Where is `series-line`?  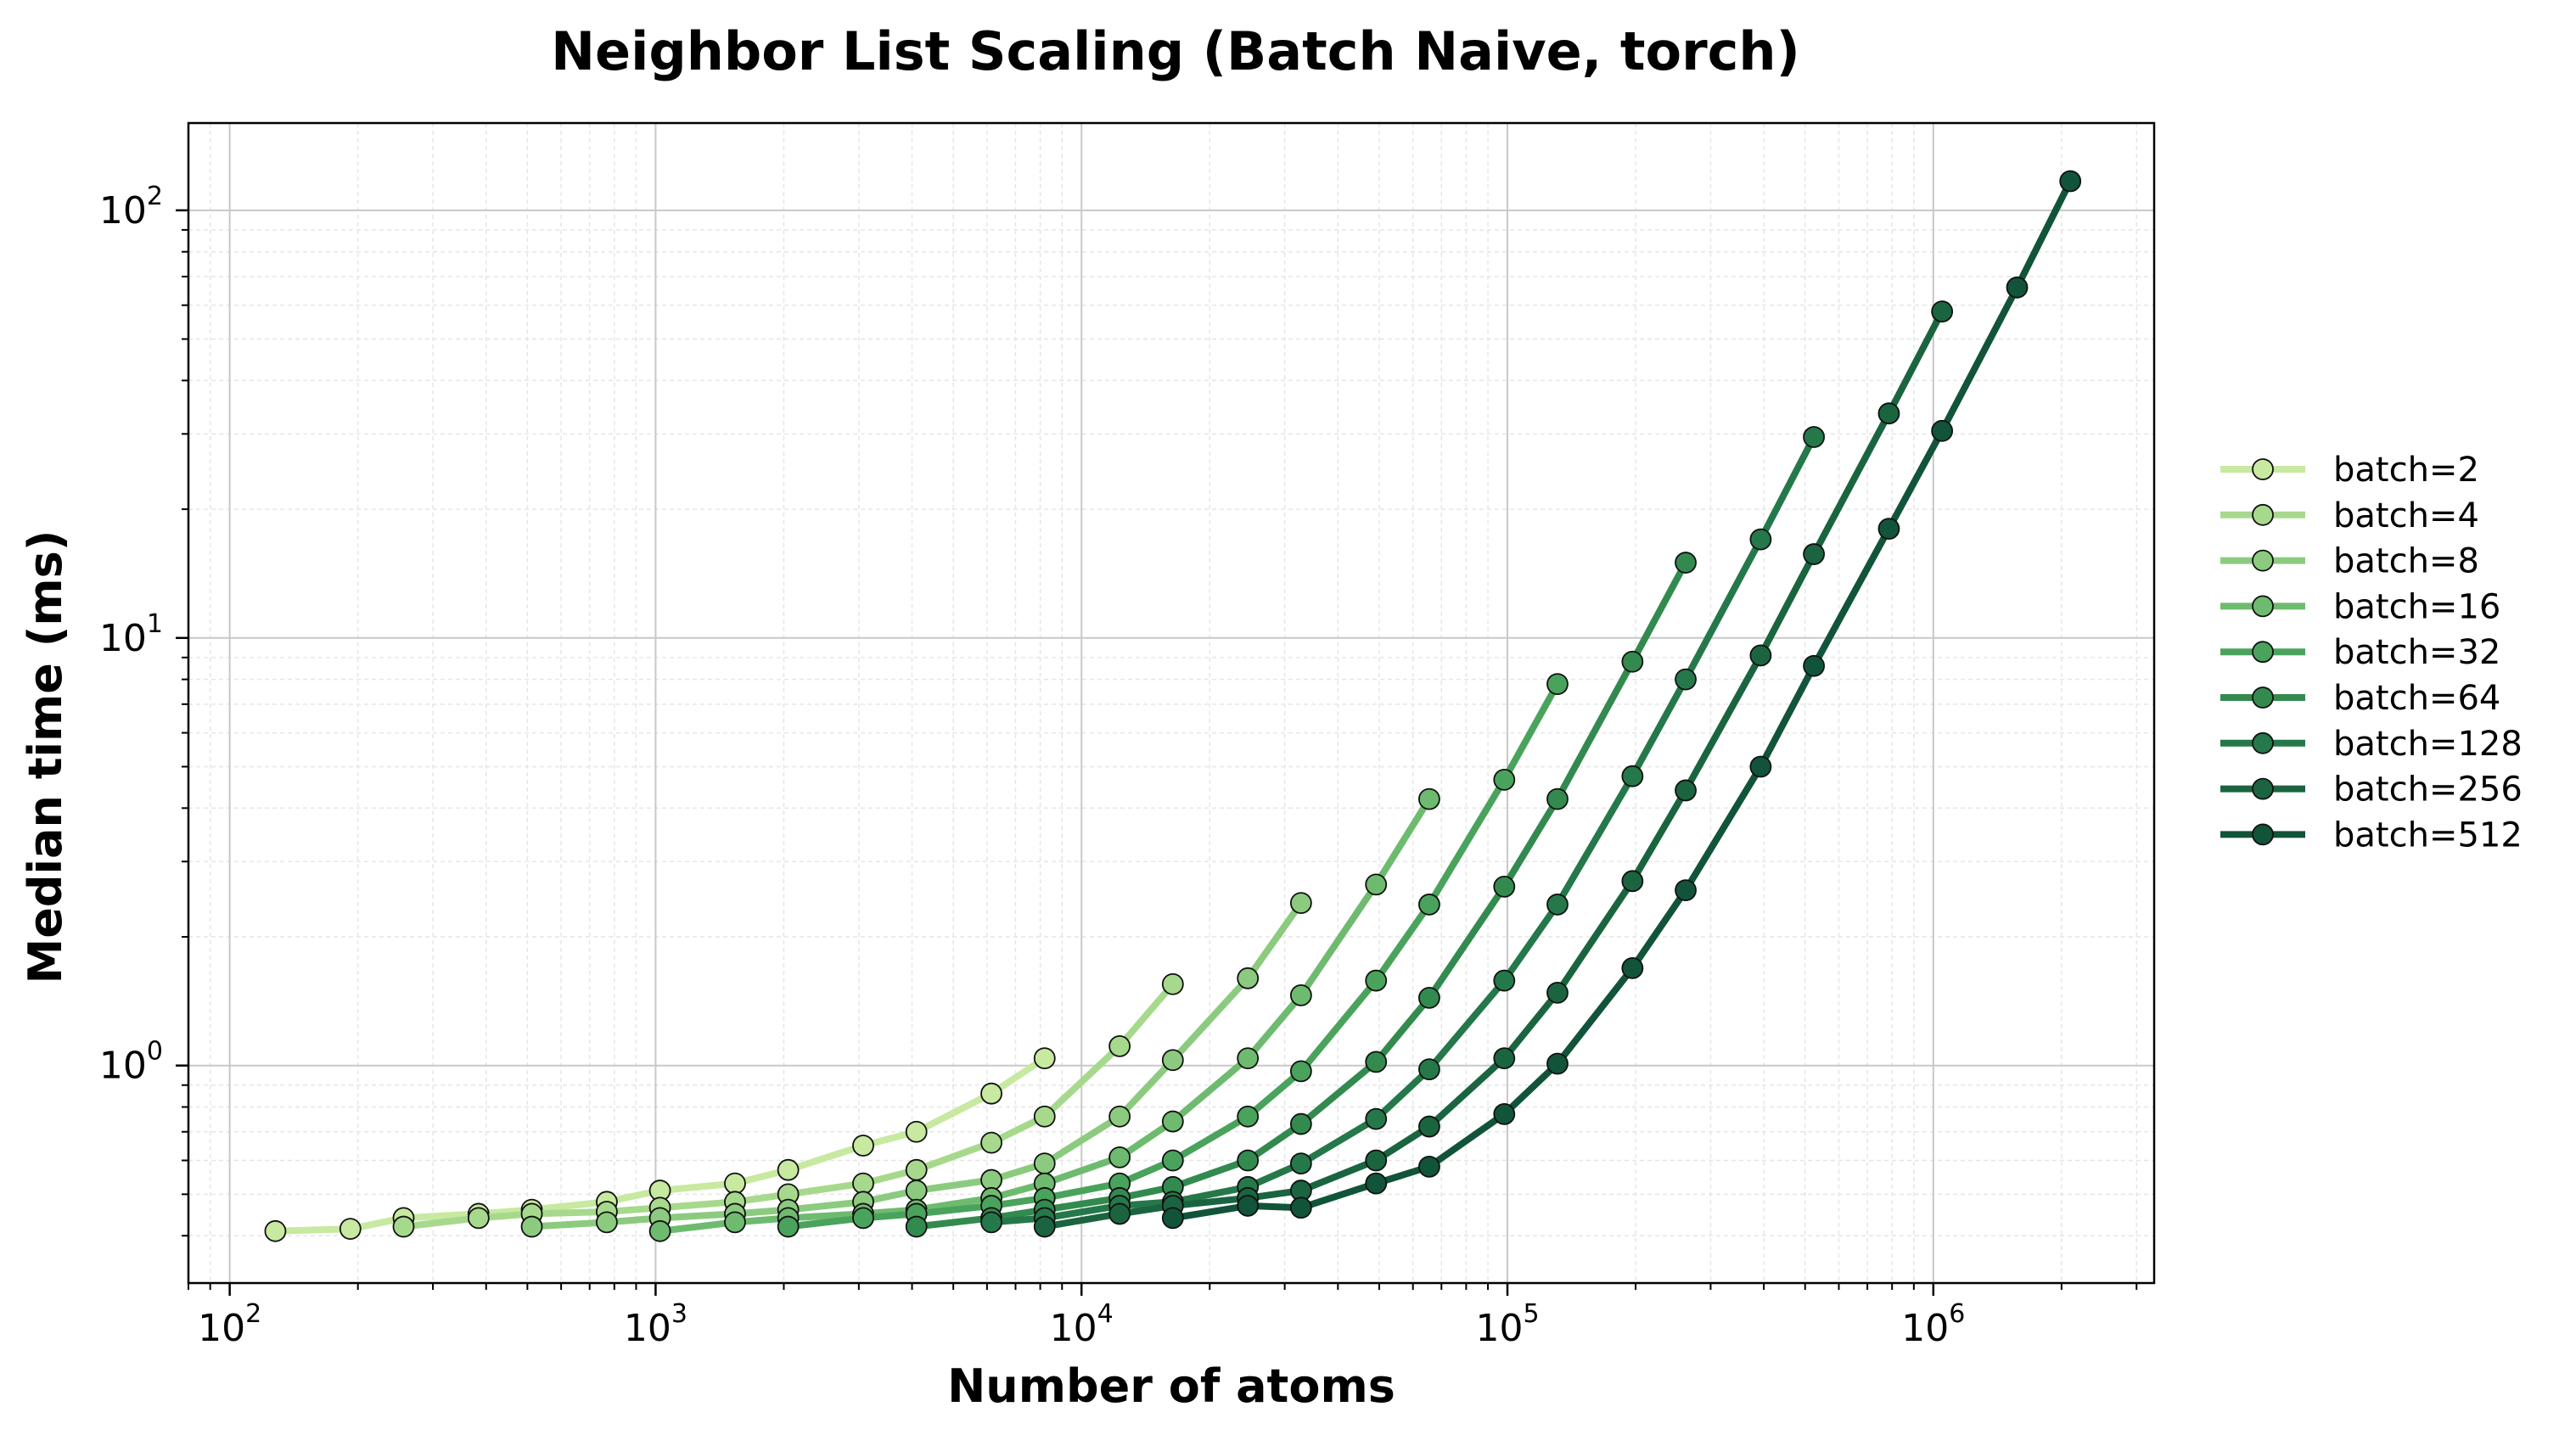
series-line is located at coordinates (1172, 955).